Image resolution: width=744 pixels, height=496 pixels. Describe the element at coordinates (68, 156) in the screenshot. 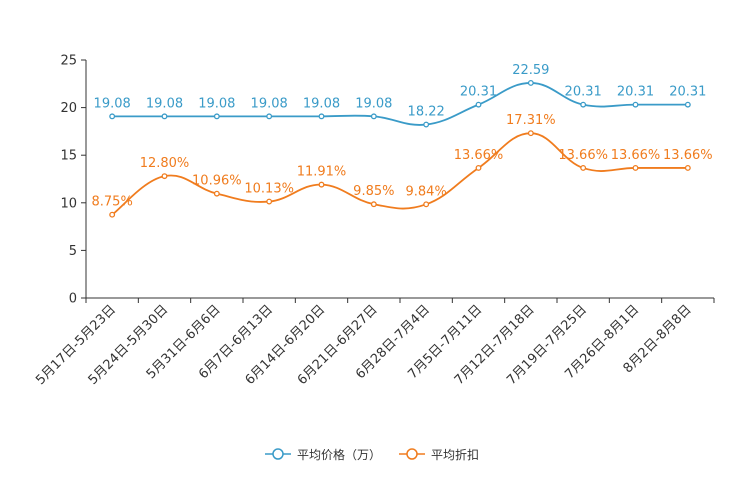

I see `y-tick-label: 15` at that location.